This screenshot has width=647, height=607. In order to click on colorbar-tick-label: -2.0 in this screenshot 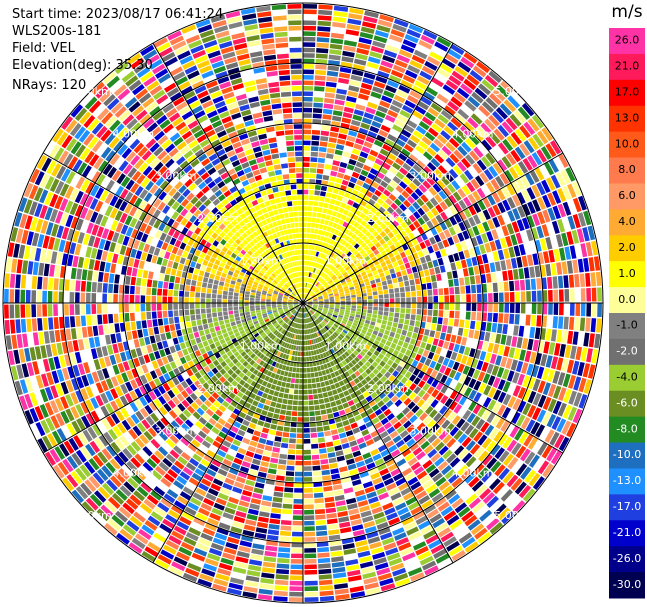, I will do `click(626, 351)`.